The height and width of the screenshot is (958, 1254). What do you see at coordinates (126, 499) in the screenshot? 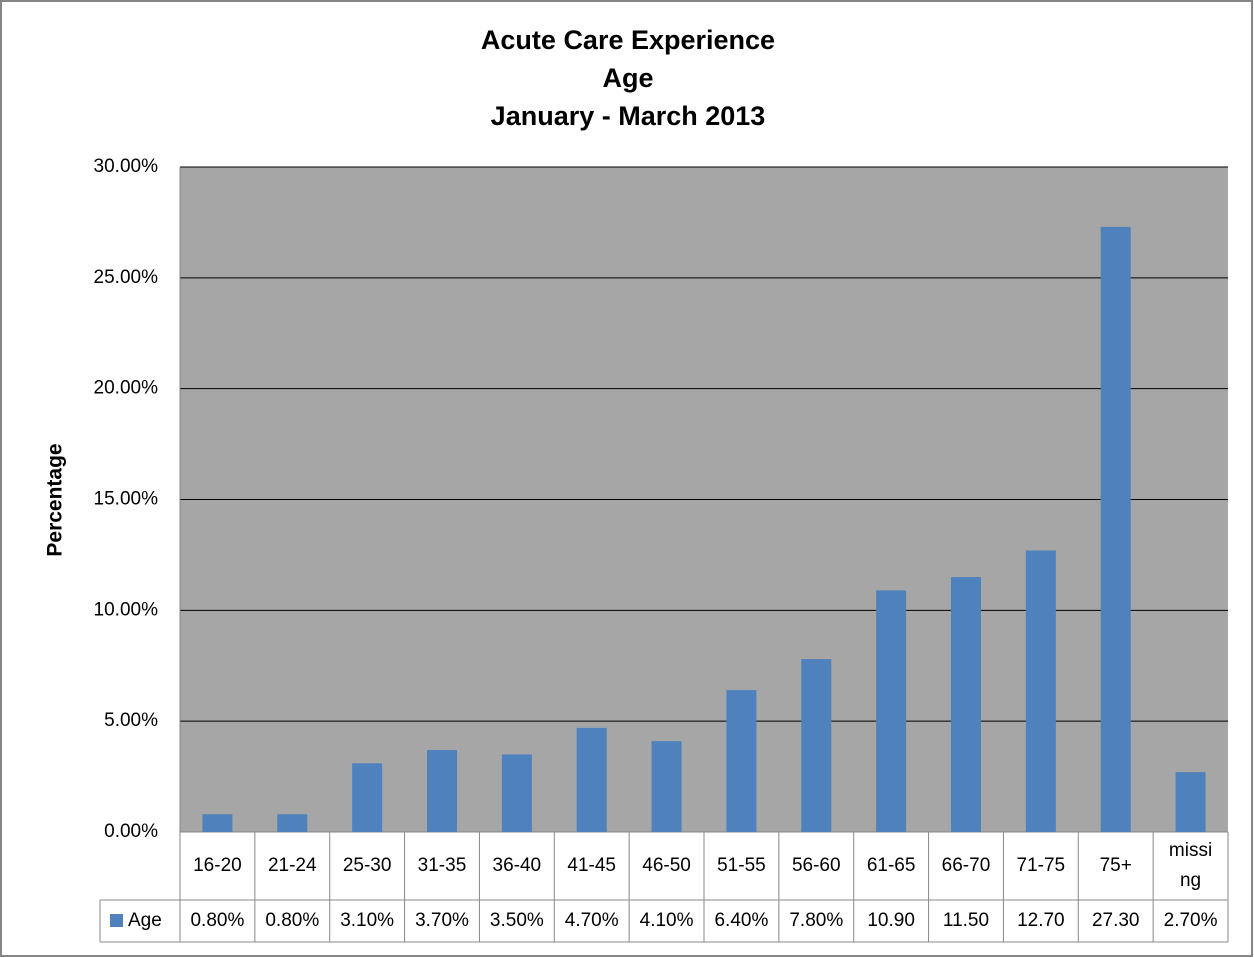
I see `y-tick-label: 15.00%` at bounding box center [126, 499].